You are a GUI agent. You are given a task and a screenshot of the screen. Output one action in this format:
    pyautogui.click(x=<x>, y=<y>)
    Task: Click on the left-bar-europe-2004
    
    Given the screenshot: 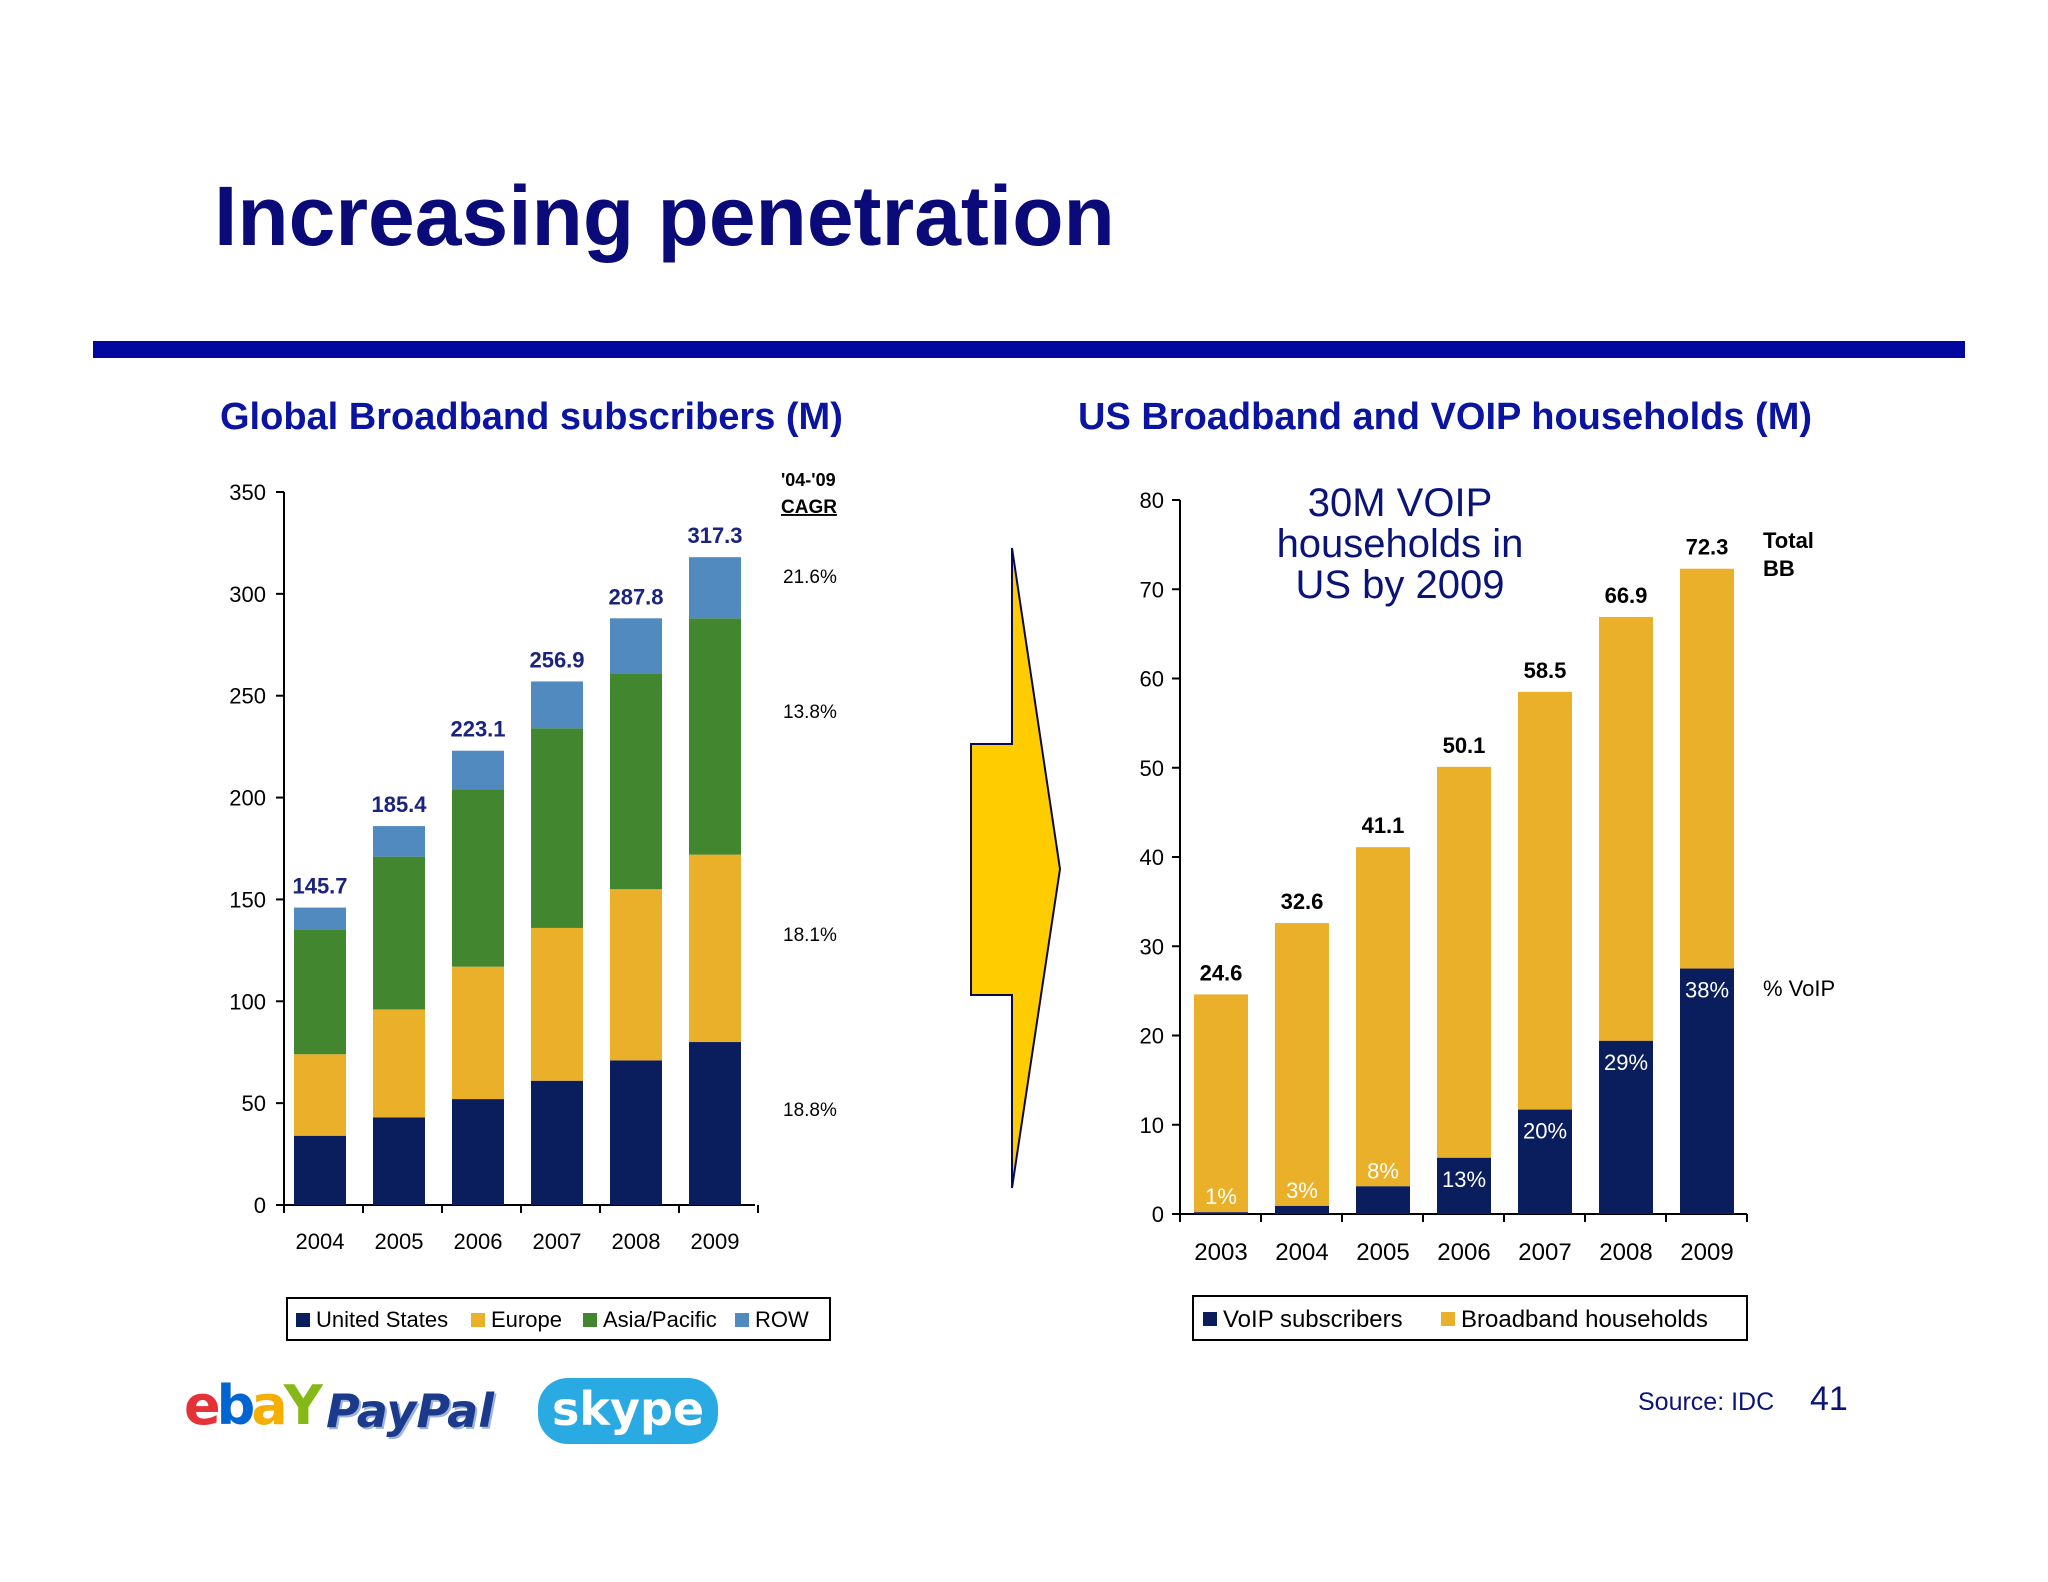 What is the action you would take?
    pyautogui.click(x=320, y=1095)
    